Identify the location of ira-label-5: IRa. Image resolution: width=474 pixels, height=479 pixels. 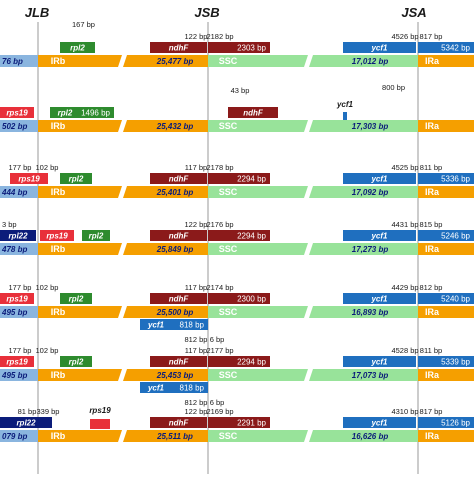
(432, 375).